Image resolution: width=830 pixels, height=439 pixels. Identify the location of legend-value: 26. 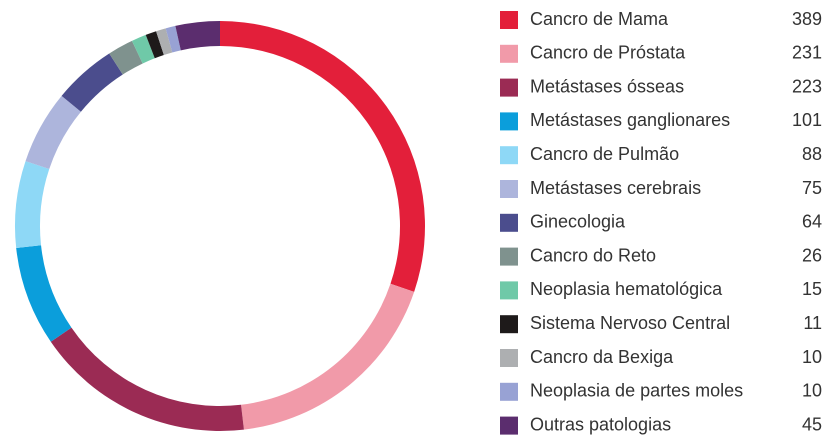
(812, 255).